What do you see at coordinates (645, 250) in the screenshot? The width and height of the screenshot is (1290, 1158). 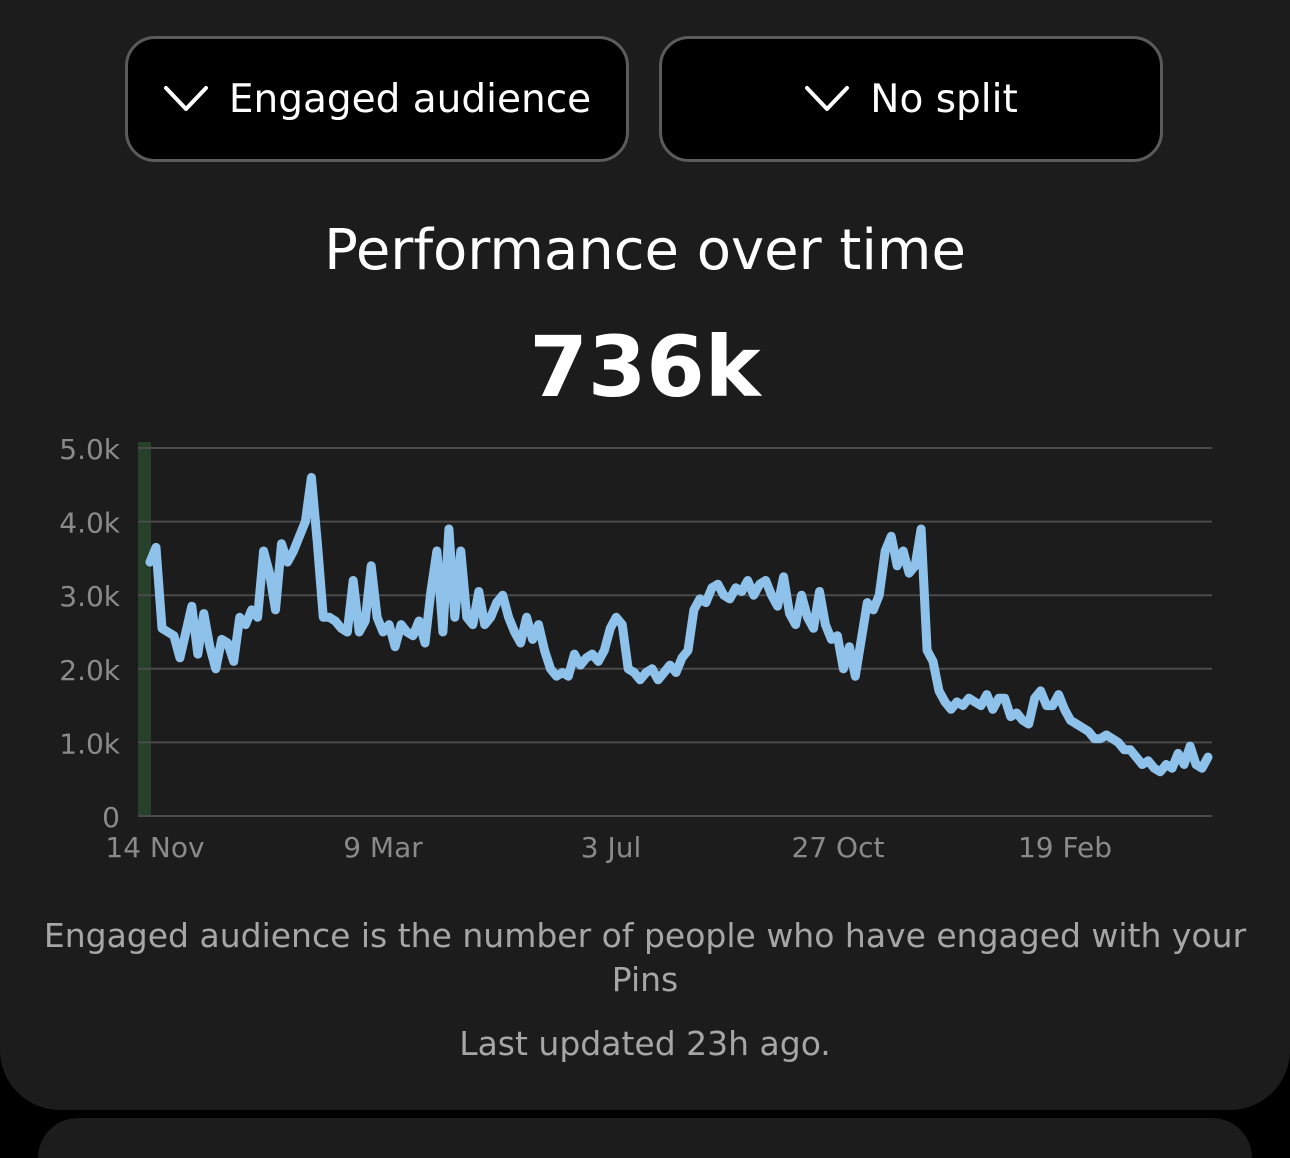 I see `chart-title: Performance over time` at bounding box center [645, 250].